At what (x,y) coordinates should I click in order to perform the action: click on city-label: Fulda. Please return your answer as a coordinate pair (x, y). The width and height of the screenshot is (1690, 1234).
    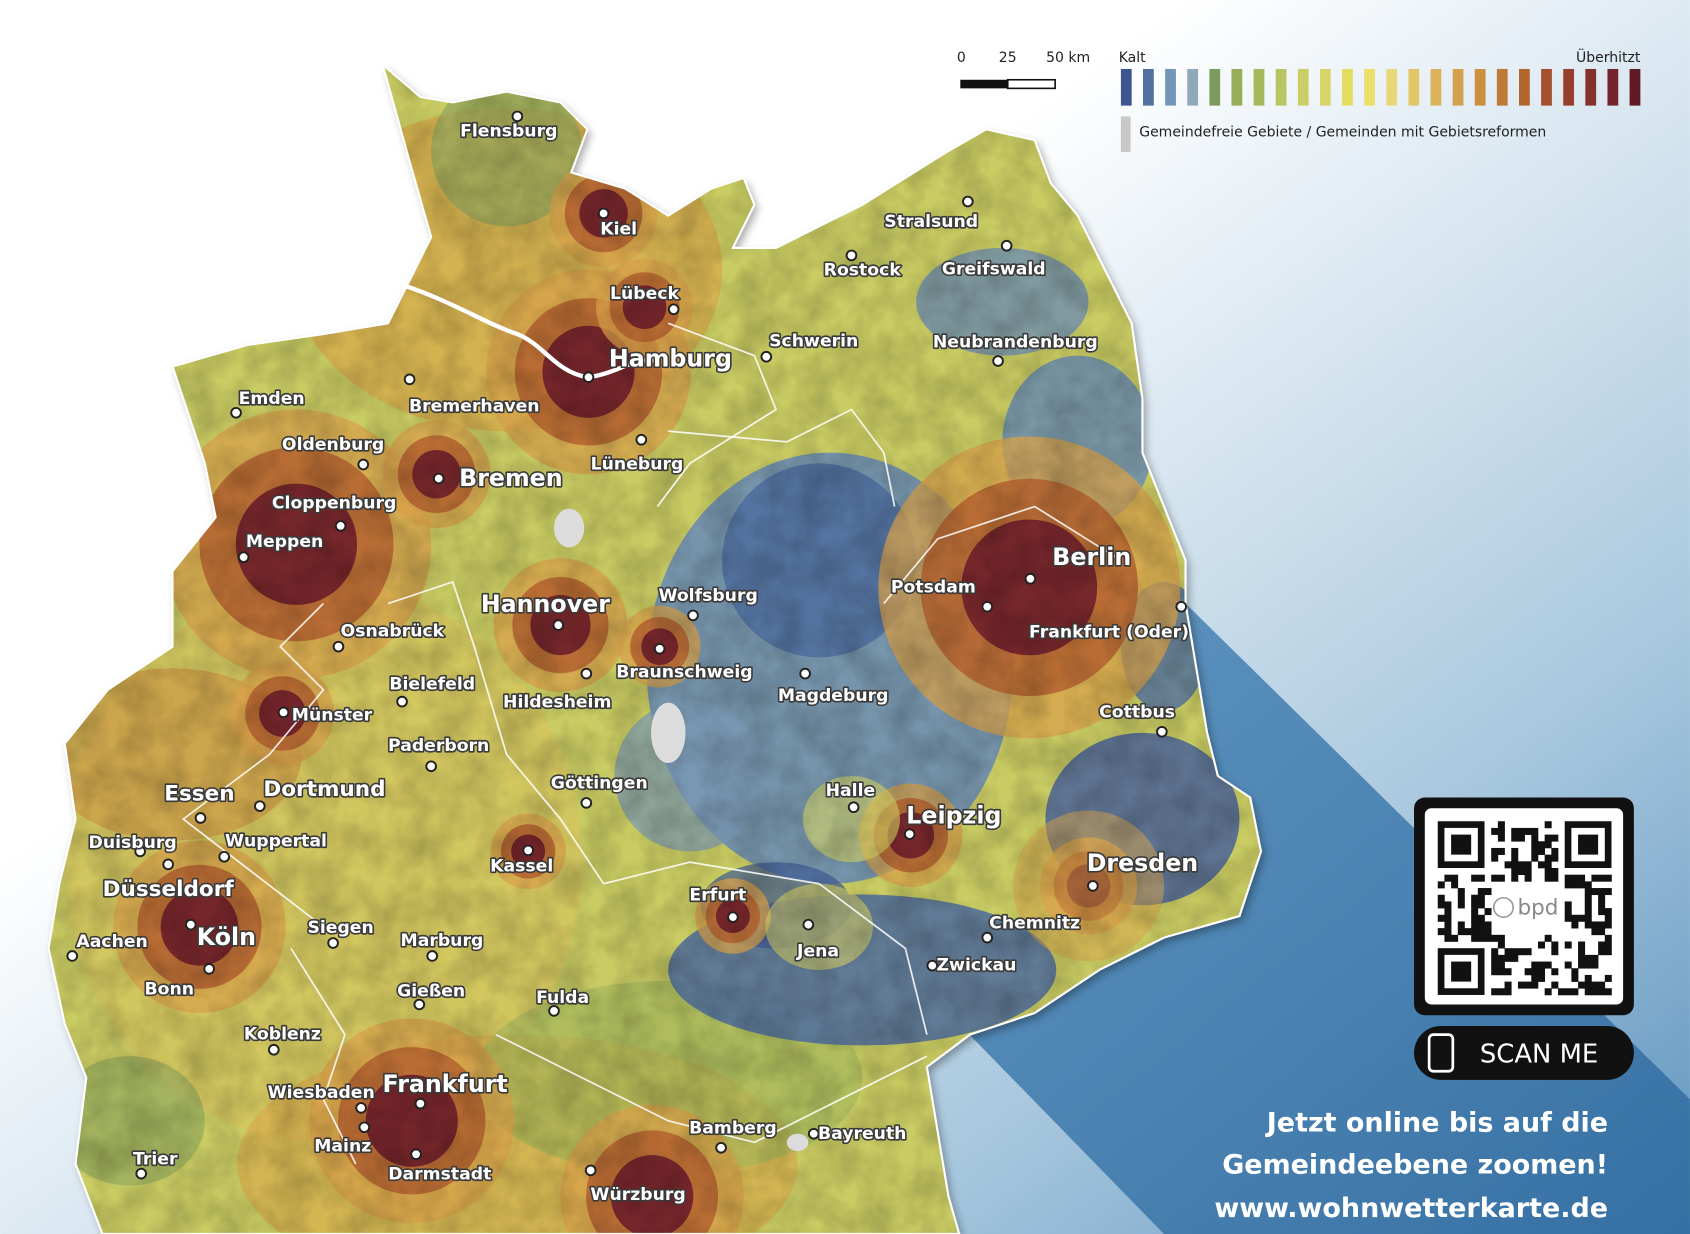
    Looking at the image, I should click on (562, 998).